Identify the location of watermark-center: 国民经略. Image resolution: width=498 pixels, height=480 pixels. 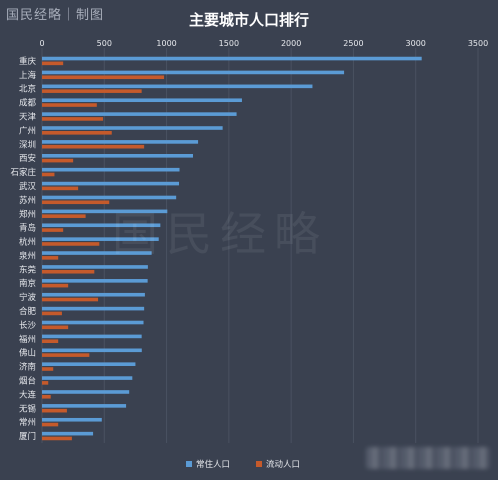
(220, 234).